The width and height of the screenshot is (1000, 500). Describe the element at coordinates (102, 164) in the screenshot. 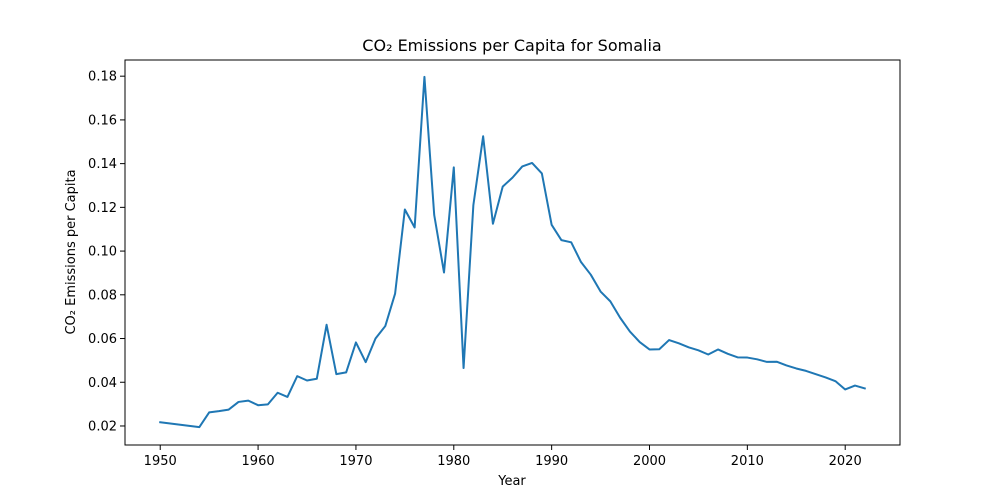

I see `y-tick-label: 0.14` at that location.